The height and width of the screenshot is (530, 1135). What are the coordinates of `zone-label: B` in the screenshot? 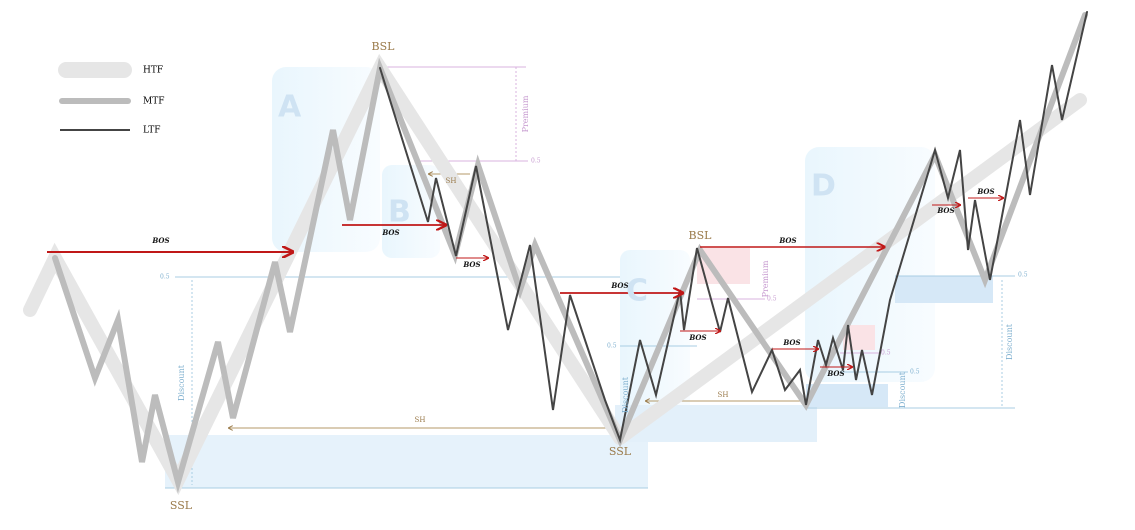 It's located at (399, 212).